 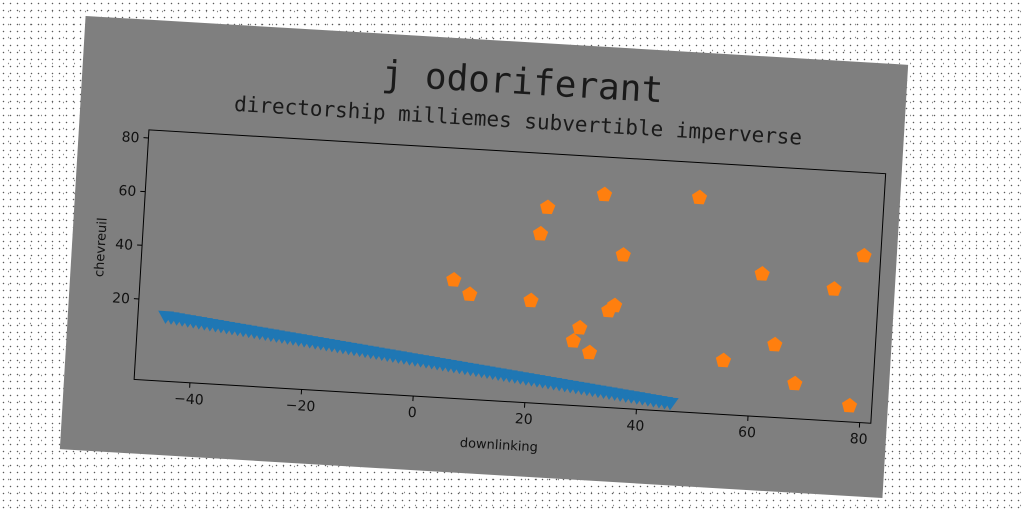 What do you see at coordinates (670, 404) in the screenshot?
I see `data-point-triangle` at bounding box center [670, 404].